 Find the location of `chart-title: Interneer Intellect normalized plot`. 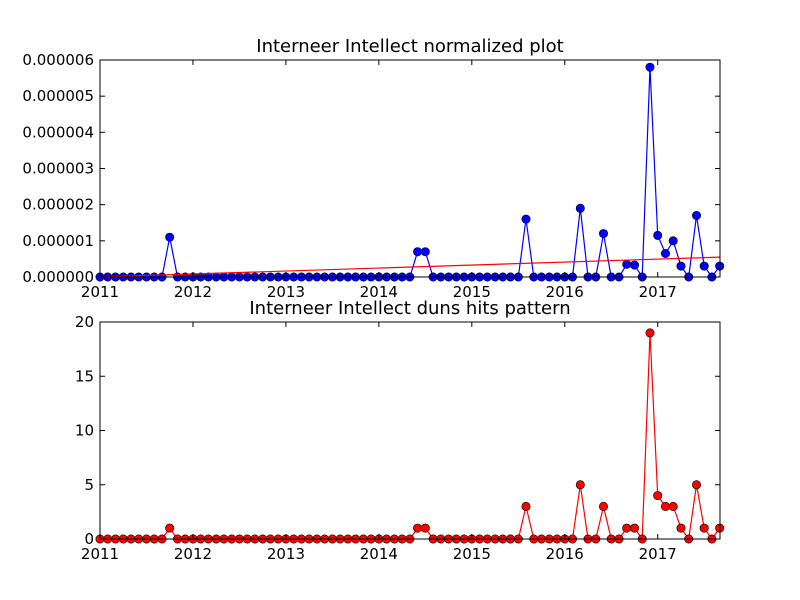

chart-title: Interneer Intellect normalized plot is located at coordinates (409, 46).